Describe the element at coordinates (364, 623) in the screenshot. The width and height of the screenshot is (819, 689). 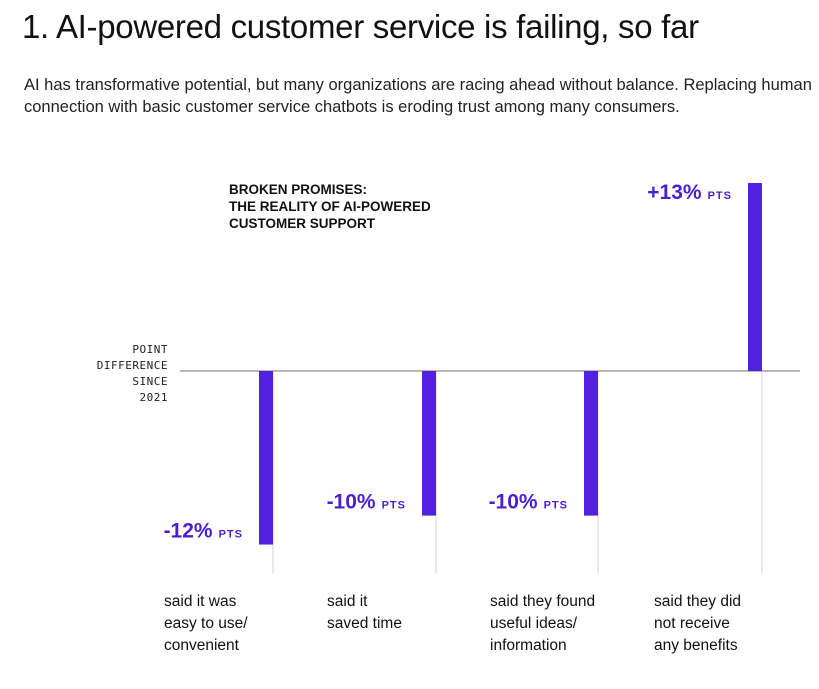
I see `category-label: saved time` at that location.